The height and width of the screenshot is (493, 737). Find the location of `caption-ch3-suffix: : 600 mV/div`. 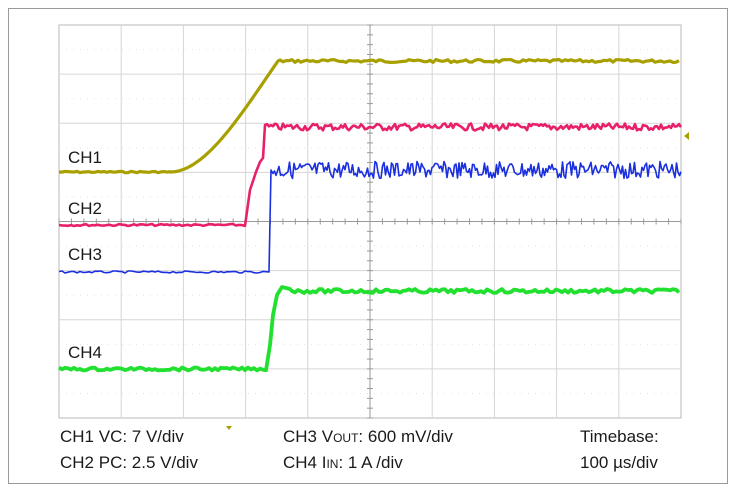

caption-ch3-suffix: : 600 mV/div is located at coordinates (405, 436).